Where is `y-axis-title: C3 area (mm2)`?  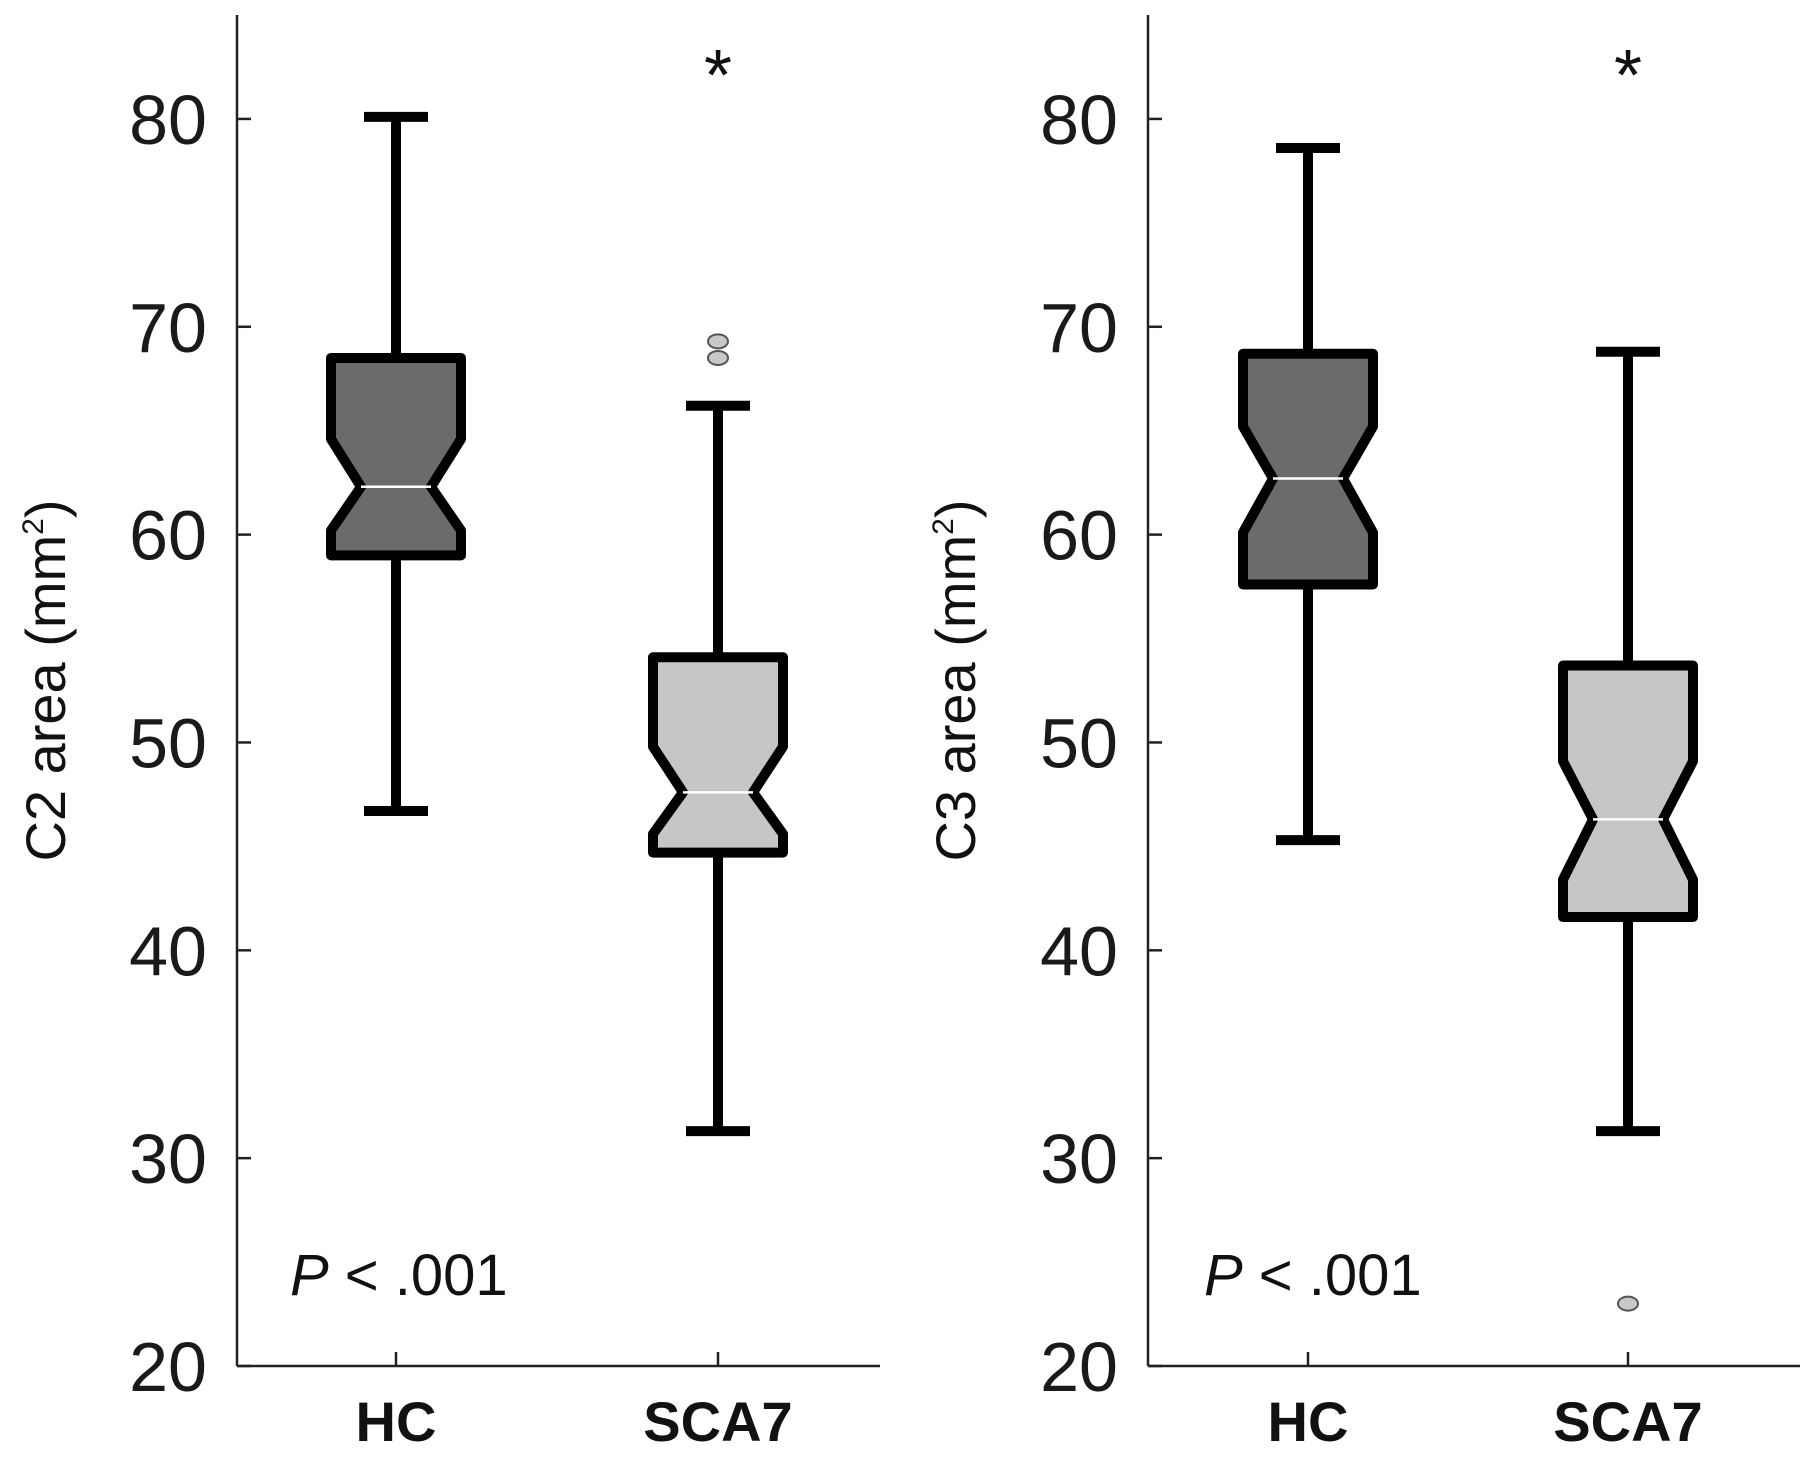 y-axis-title: C3 area (mm2) is located at coordinates (955, 680).